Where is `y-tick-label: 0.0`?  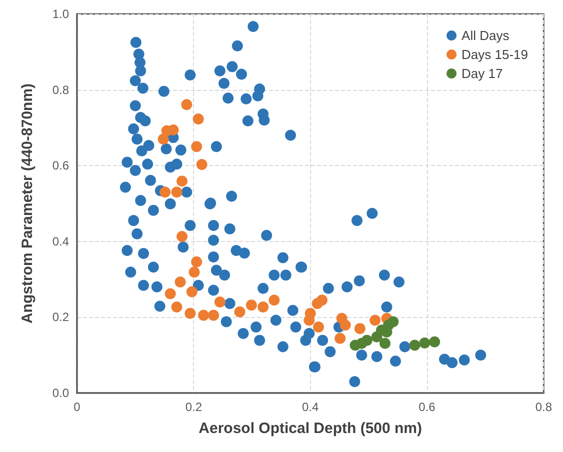
y-tick-label: 0.0 is located at coordinates (61, 393).